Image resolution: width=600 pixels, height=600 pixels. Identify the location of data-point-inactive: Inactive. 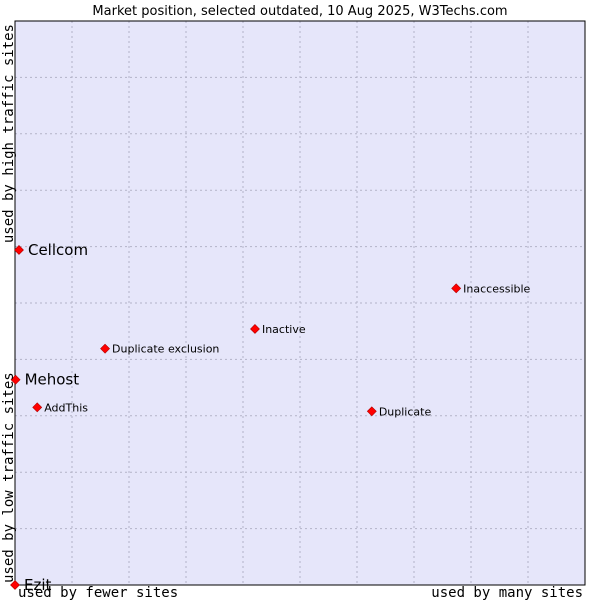
(278, 329).